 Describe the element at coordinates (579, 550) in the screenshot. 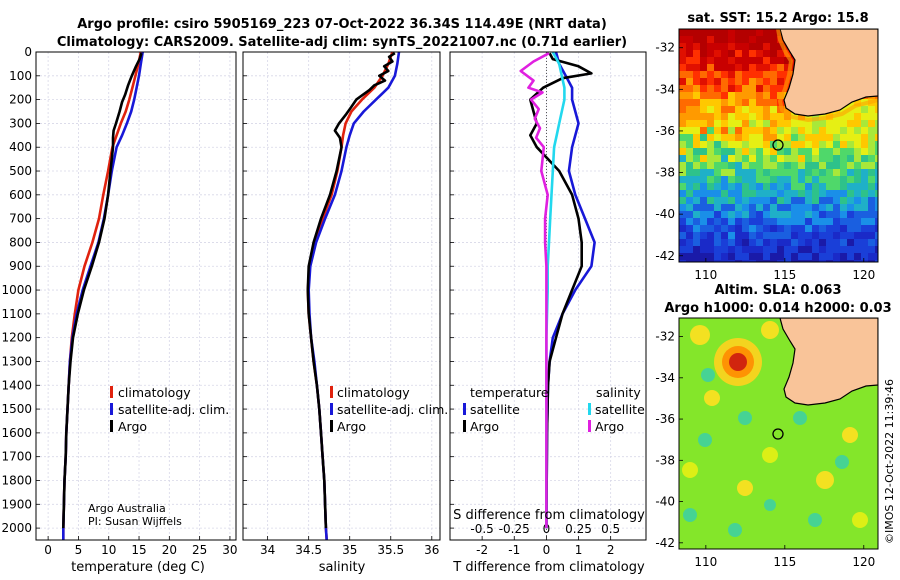

I see `x-tick-label: 1` at that location.